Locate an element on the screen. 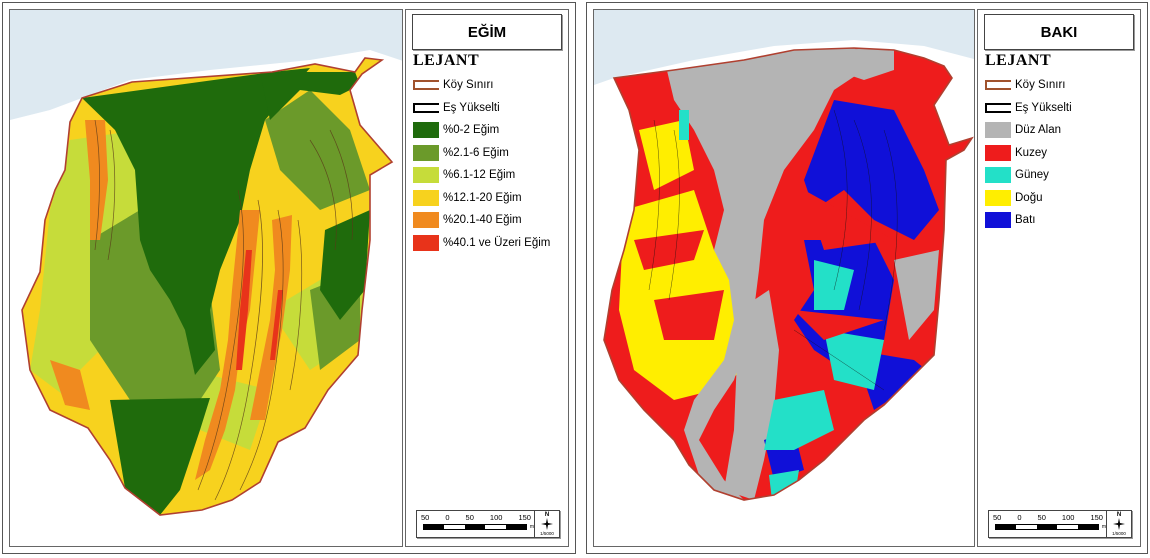 Image resolution: width=1150 pixels, height=558 pixels. legend-item-slope-2-6: %2.1-6 Eğim is located at coordinates (489, 153).